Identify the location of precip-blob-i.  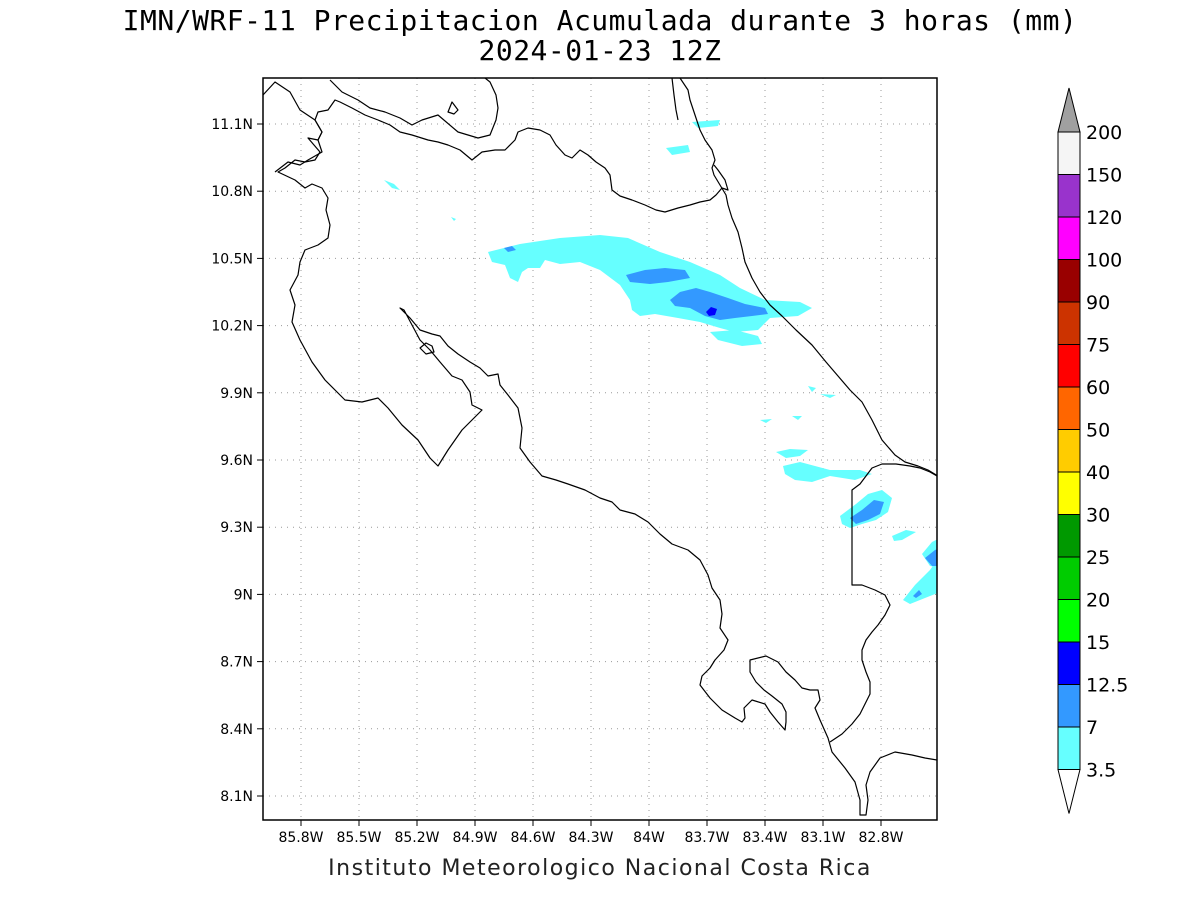
(766, 421).